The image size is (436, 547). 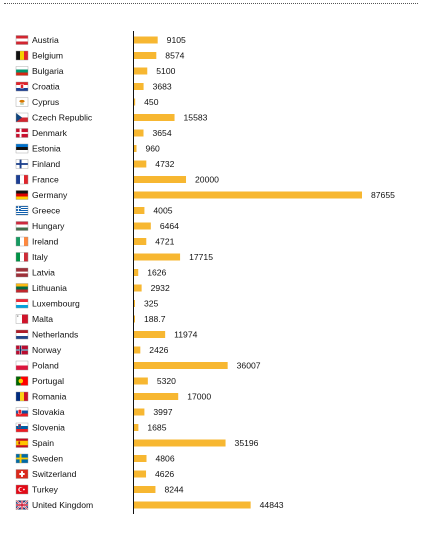 I want to click on value-label-france: 20000, so click(x=207, y=180).